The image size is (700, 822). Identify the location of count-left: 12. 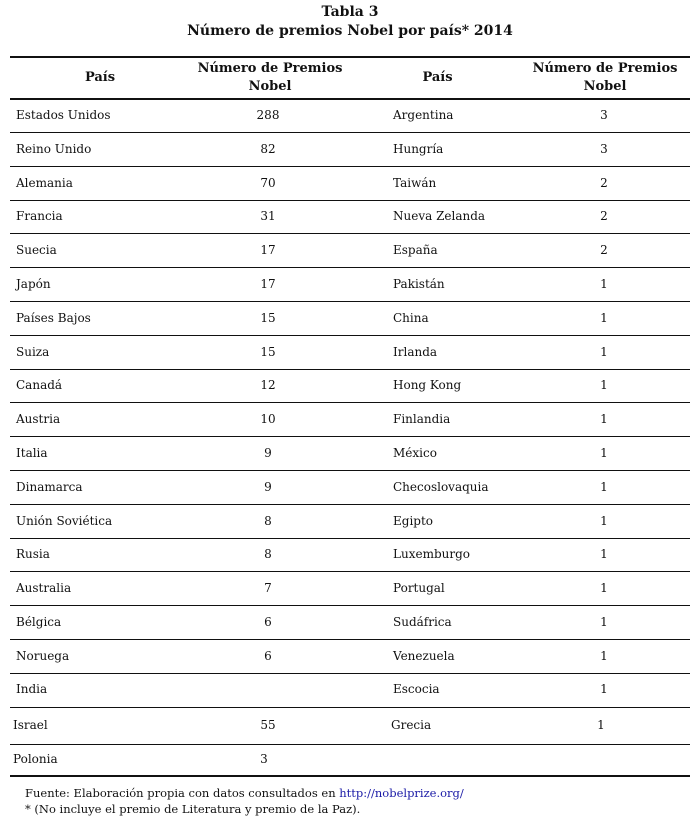
(268, 385).